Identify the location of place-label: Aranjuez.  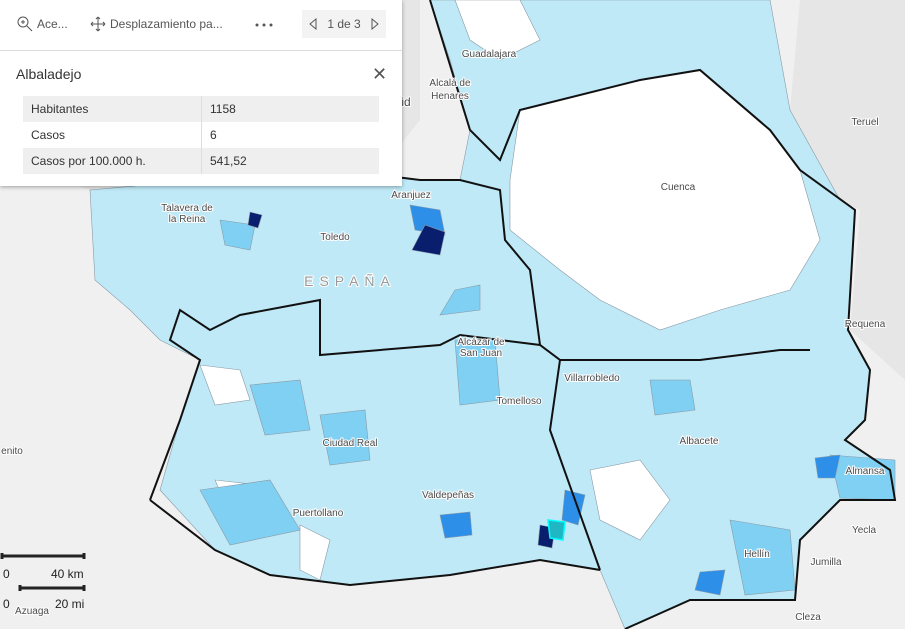
(410, 195).